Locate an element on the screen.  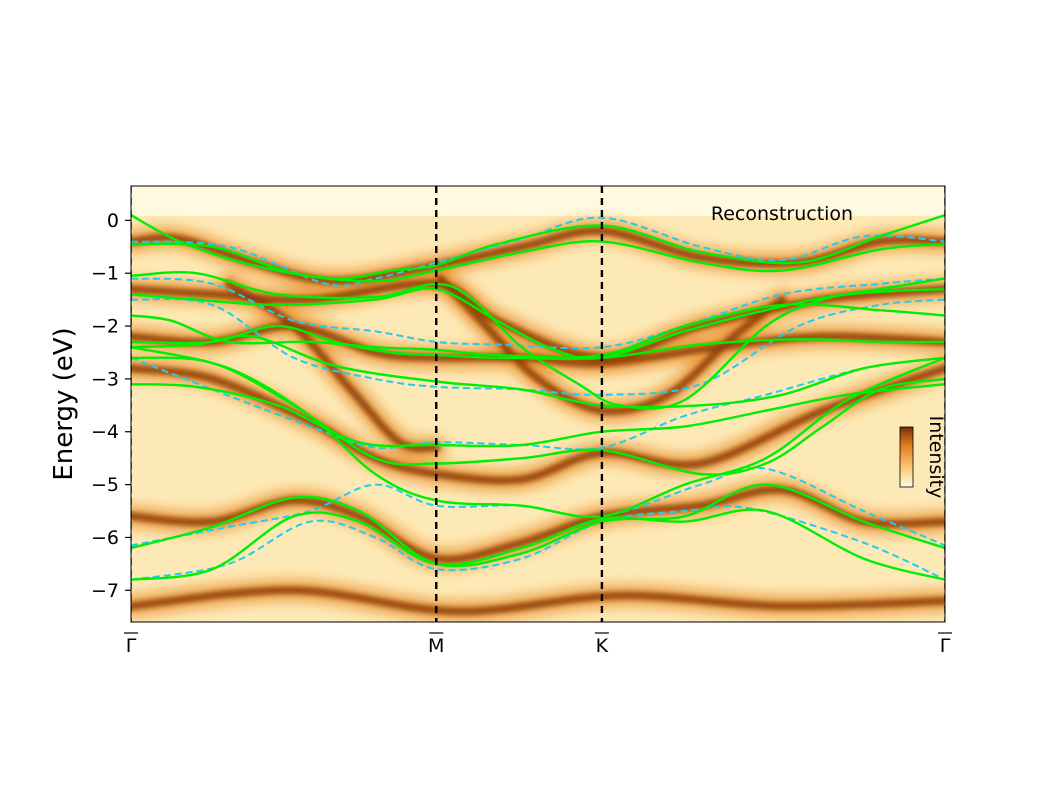
heatmap-top-light-region is located at coordinates (538, 201).